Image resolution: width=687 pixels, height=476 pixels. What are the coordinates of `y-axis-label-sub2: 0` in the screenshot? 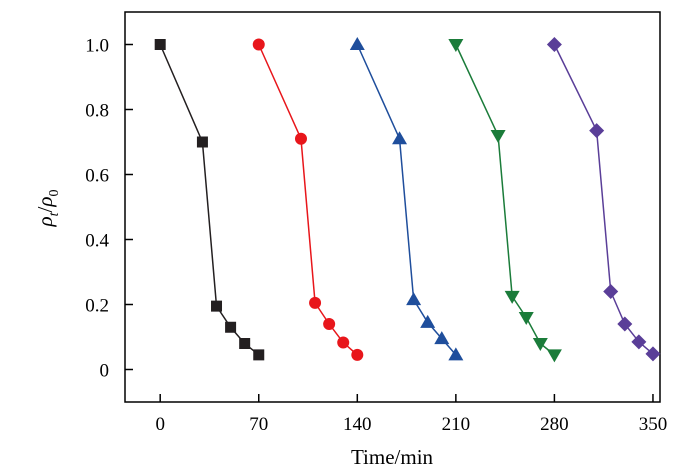 It's located at (54, 193).